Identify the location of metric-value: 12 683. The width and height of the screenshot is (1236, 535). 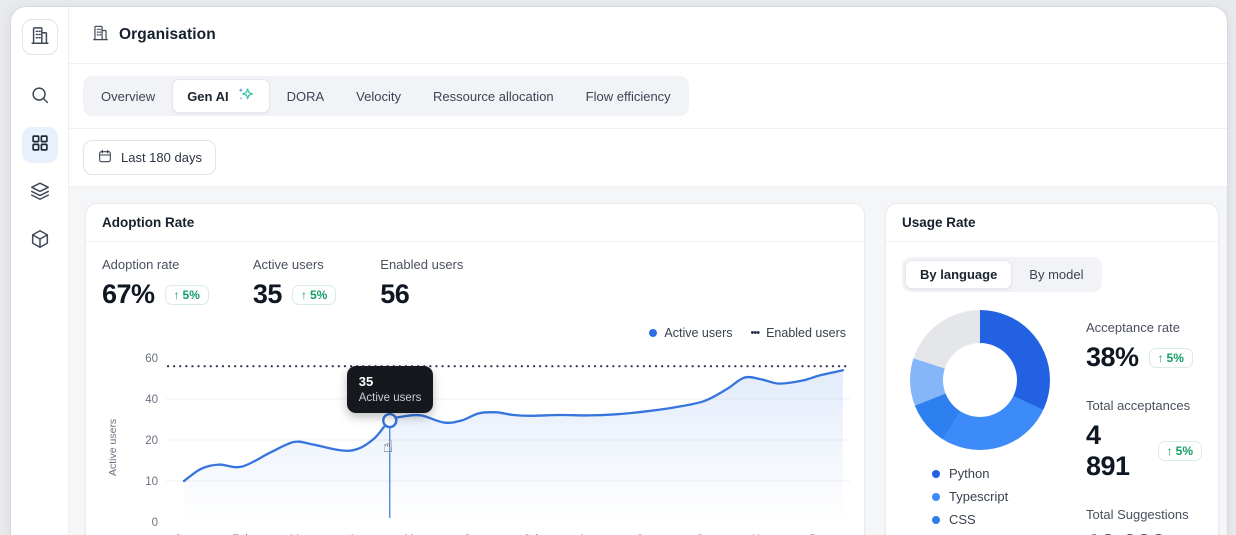
(1126, 532).